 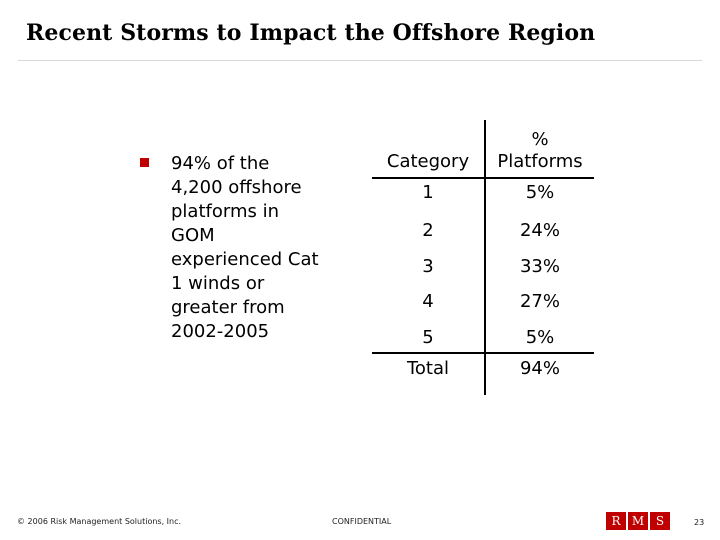 What do you see at coordinates (428, 230) in the screenshot?
I see `row-category: 2` at bounding box center [428, 230].